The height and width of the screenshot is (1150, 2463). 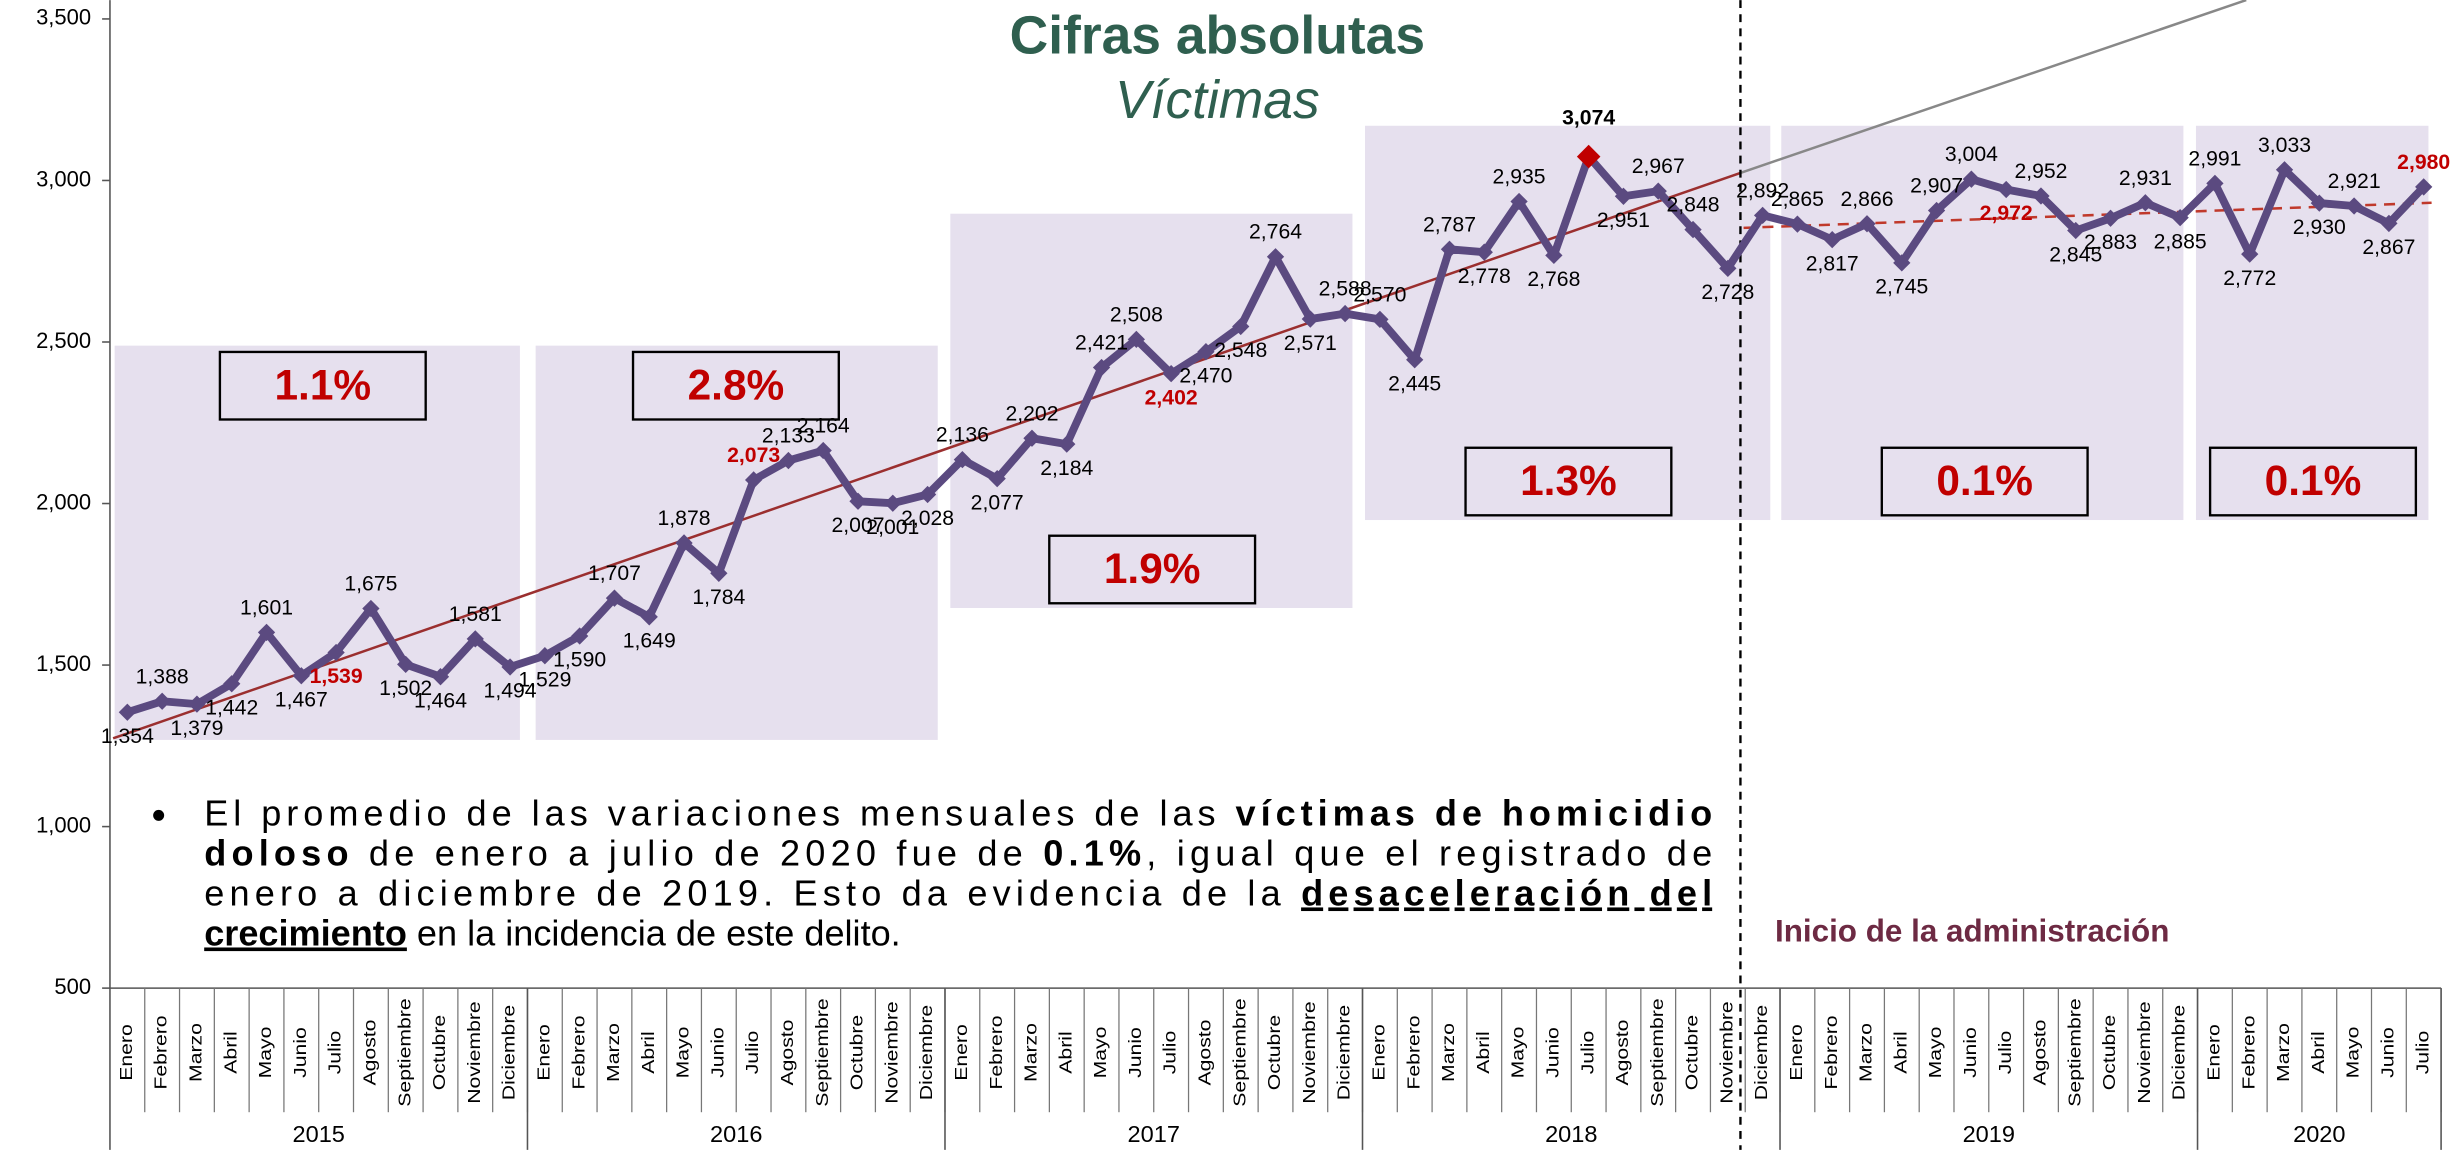 I want to click on data-label: 2,787, so click(x=1449, y=224).